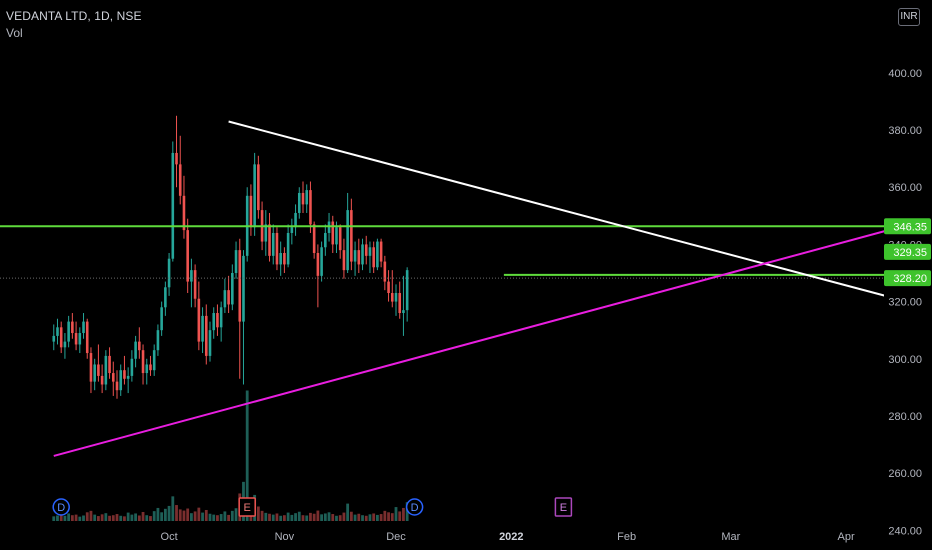  I want to click on chart-header: VEDANTA LTD, 1D, NSE Vol, so click(74, 24).